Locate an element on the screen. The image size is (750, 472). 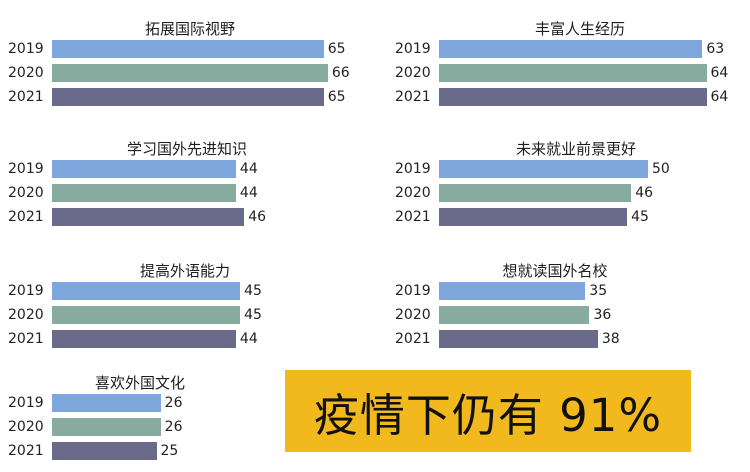
chart-panel: 未来就业前景更好 2019 50 2020 46 2021 45 is located at coordinates (572, 188).